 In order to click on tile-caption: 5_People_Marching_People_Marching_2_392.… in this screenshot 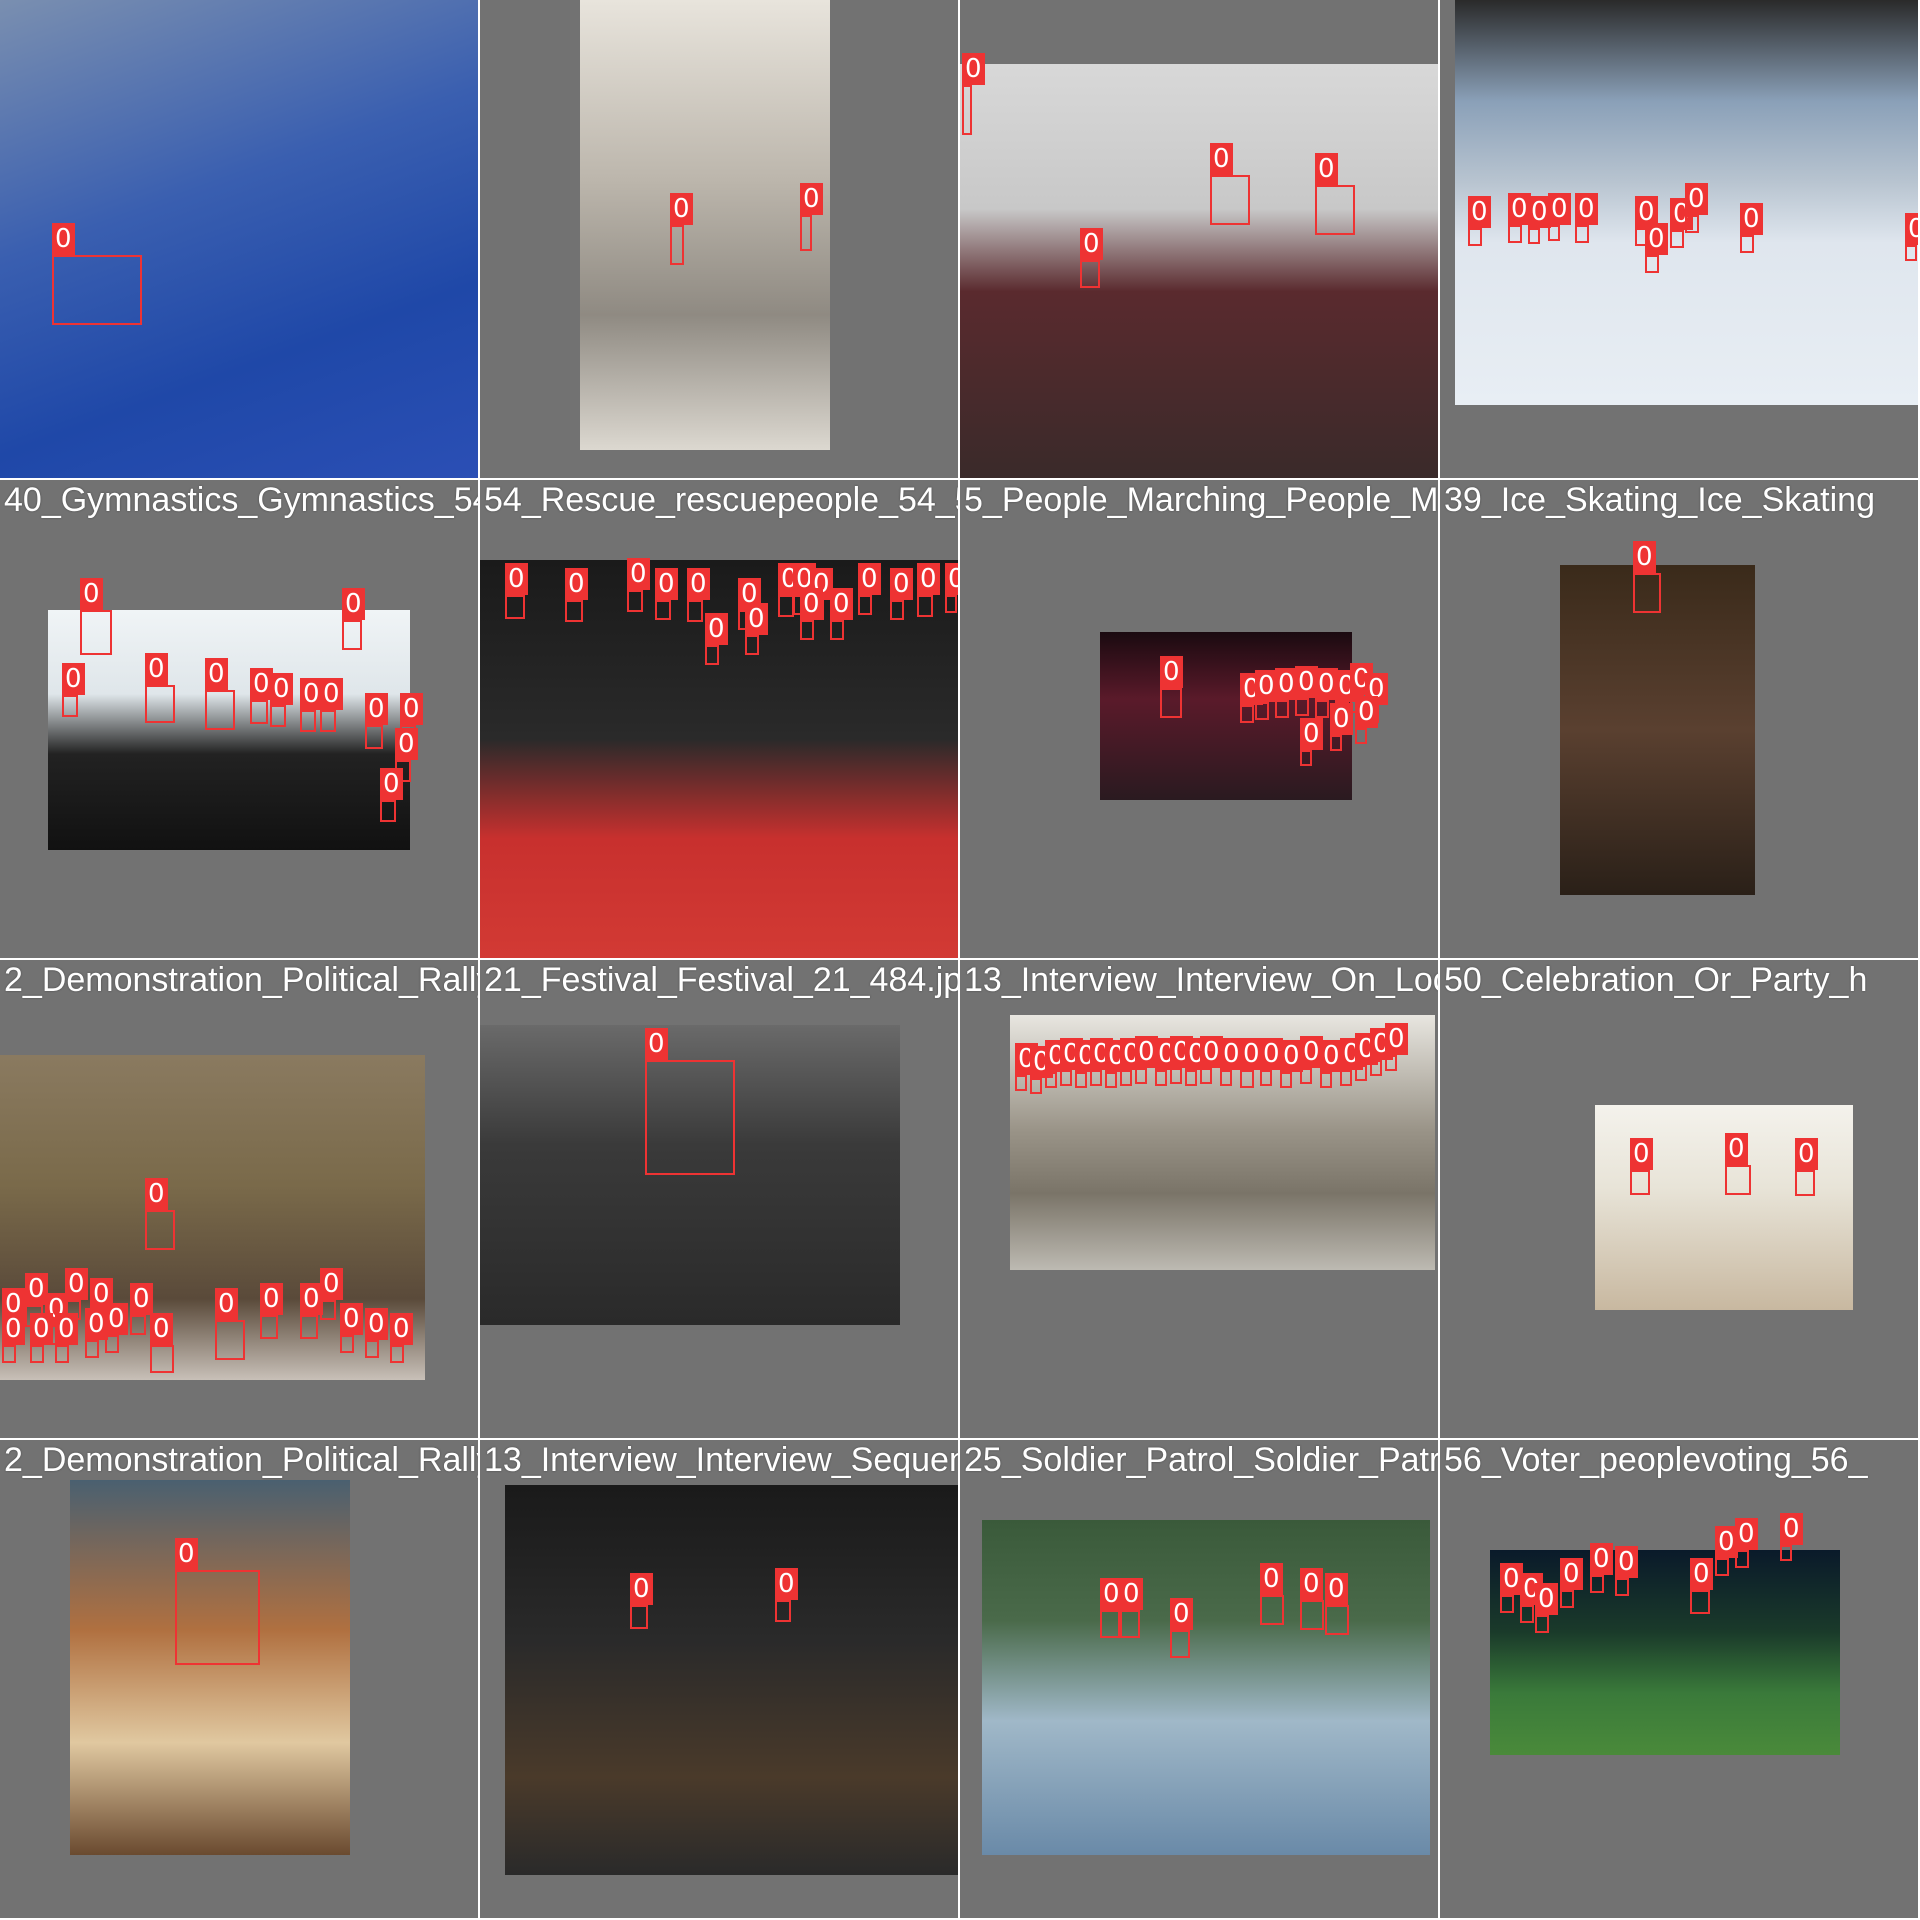, I will do `click(1201, 500)`.